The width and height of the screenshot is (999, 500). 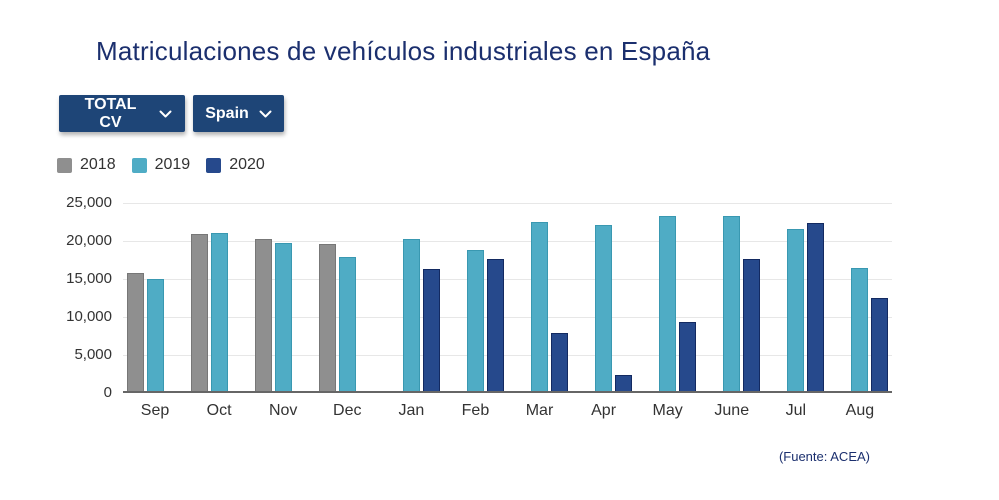 I want to click on legend-item-2018: 2018, so click(x=86, y=165).